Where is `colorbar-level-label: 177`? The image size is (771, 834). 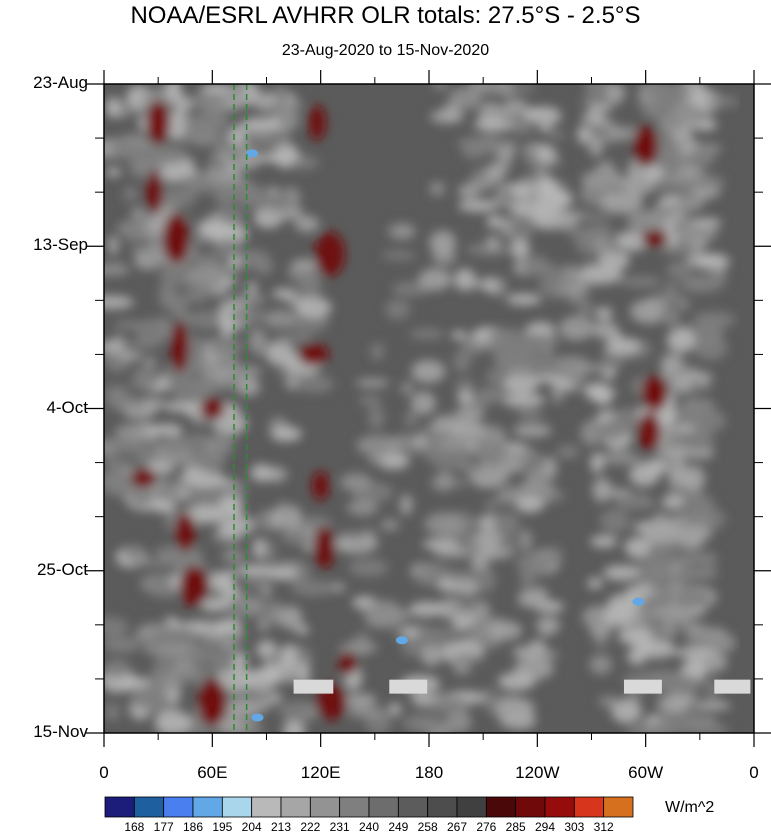 colorbar-level-label: 177 is located at coordinates (163, 827).